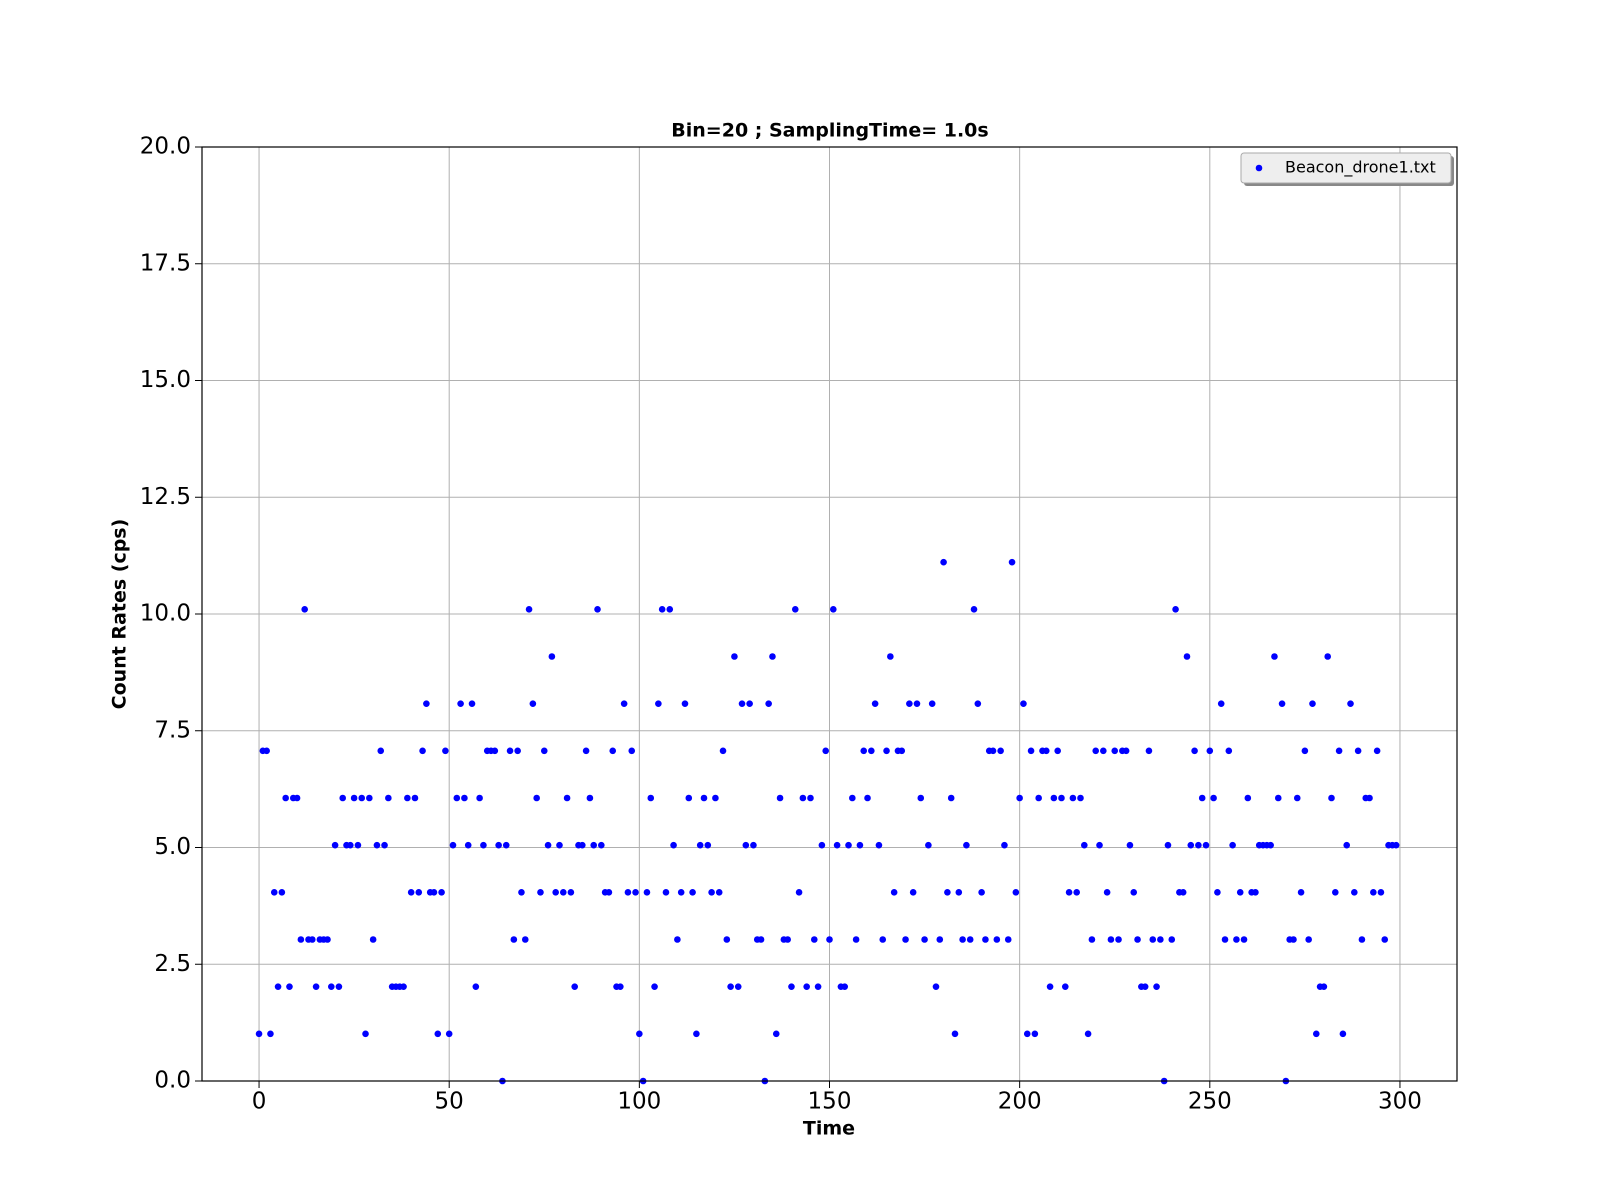 This screenshot has height=1200, width=1600. What do you see at coordinates (1259, 168) in the screenshot?
I see `legend-marker` at bounding box center [1259, 168].